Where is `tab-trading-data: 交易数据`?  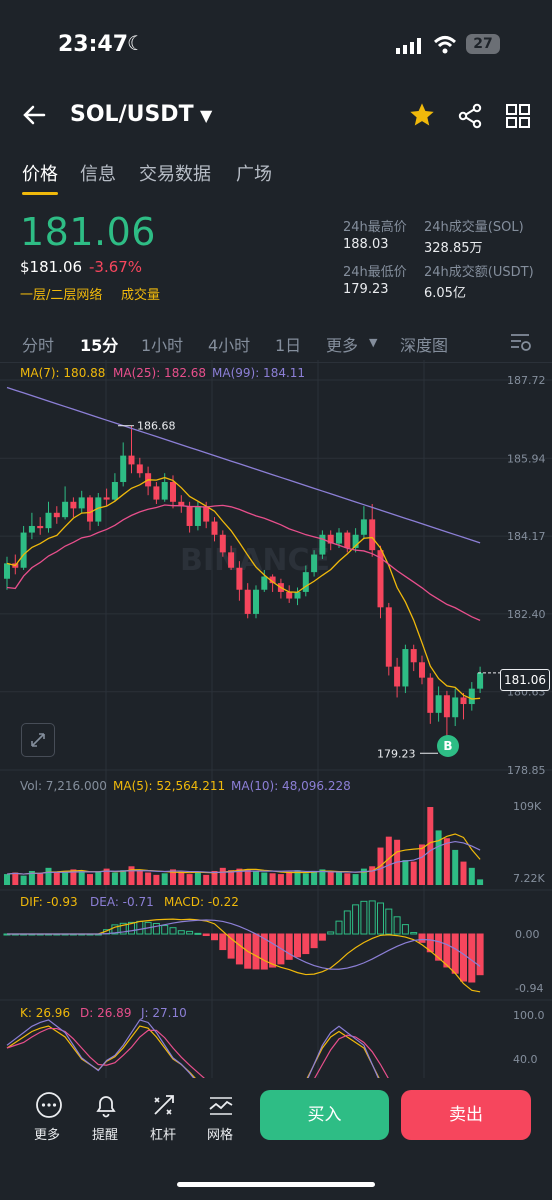 tab-trading-data: 交易数据 is located at coordinates (175, 174).